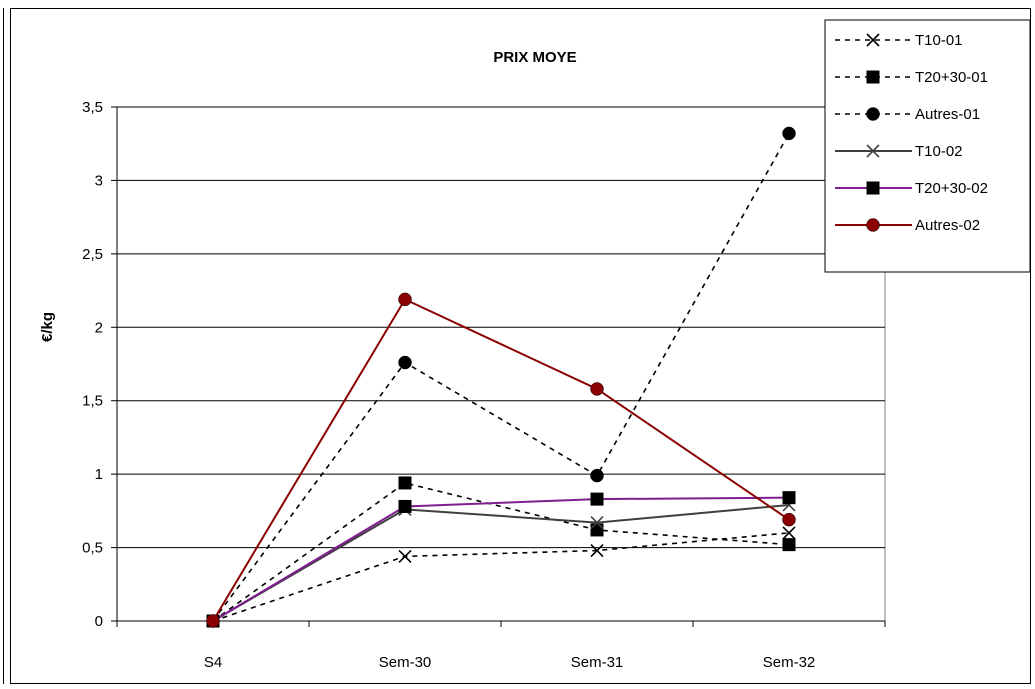  Describe the element at coordinates (92, 401) in the screenshot. I see `y-tick-label: 1,5` at that location.